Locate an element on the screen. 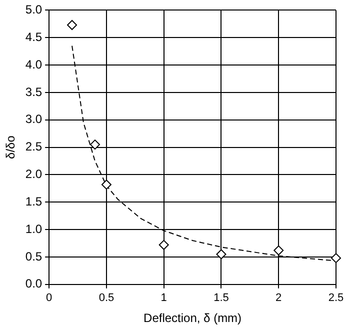  x-tick-label: 1 is located at coordinates (163, 298).